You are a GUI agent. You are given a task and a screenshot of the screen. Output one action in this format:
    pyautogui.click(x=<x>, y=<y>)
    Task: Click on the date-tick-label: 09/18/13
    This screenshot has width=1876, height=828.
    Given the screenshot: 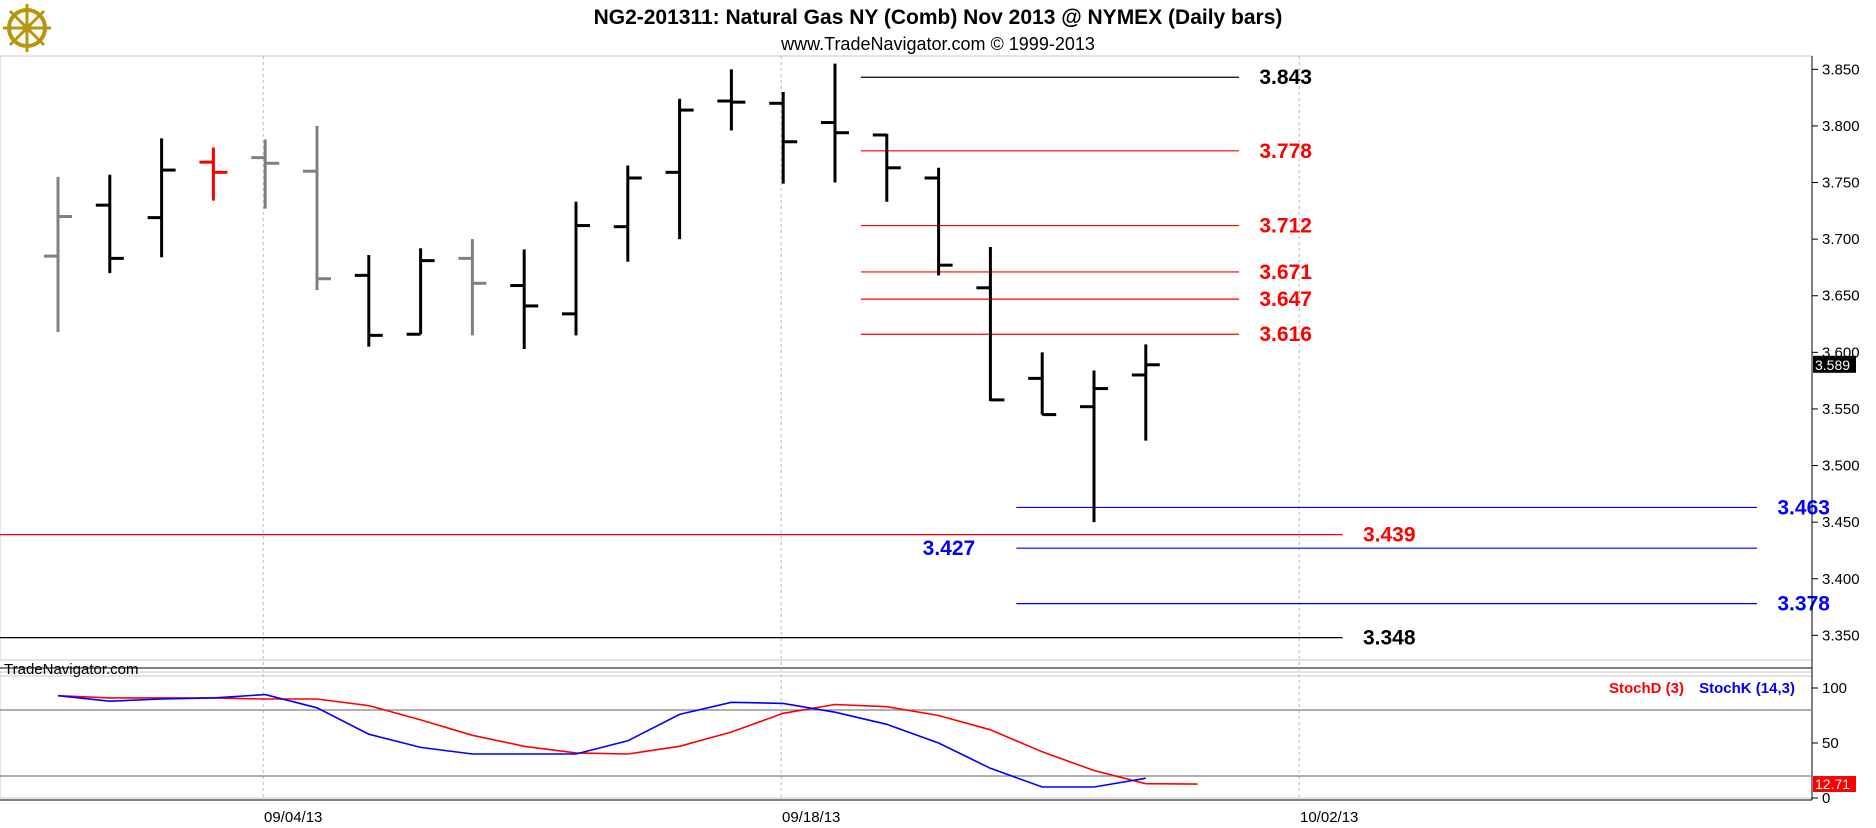 What is the action you would take?
    pyautogui.click(x=811, y=817)
    